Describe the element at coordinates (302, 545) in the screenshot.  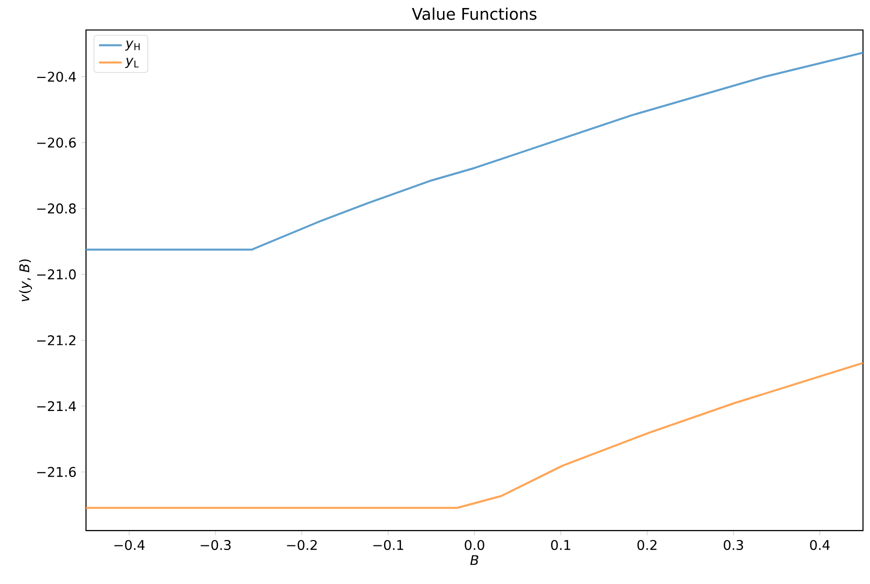
I see `x-tick-label: −0.2` at that location.